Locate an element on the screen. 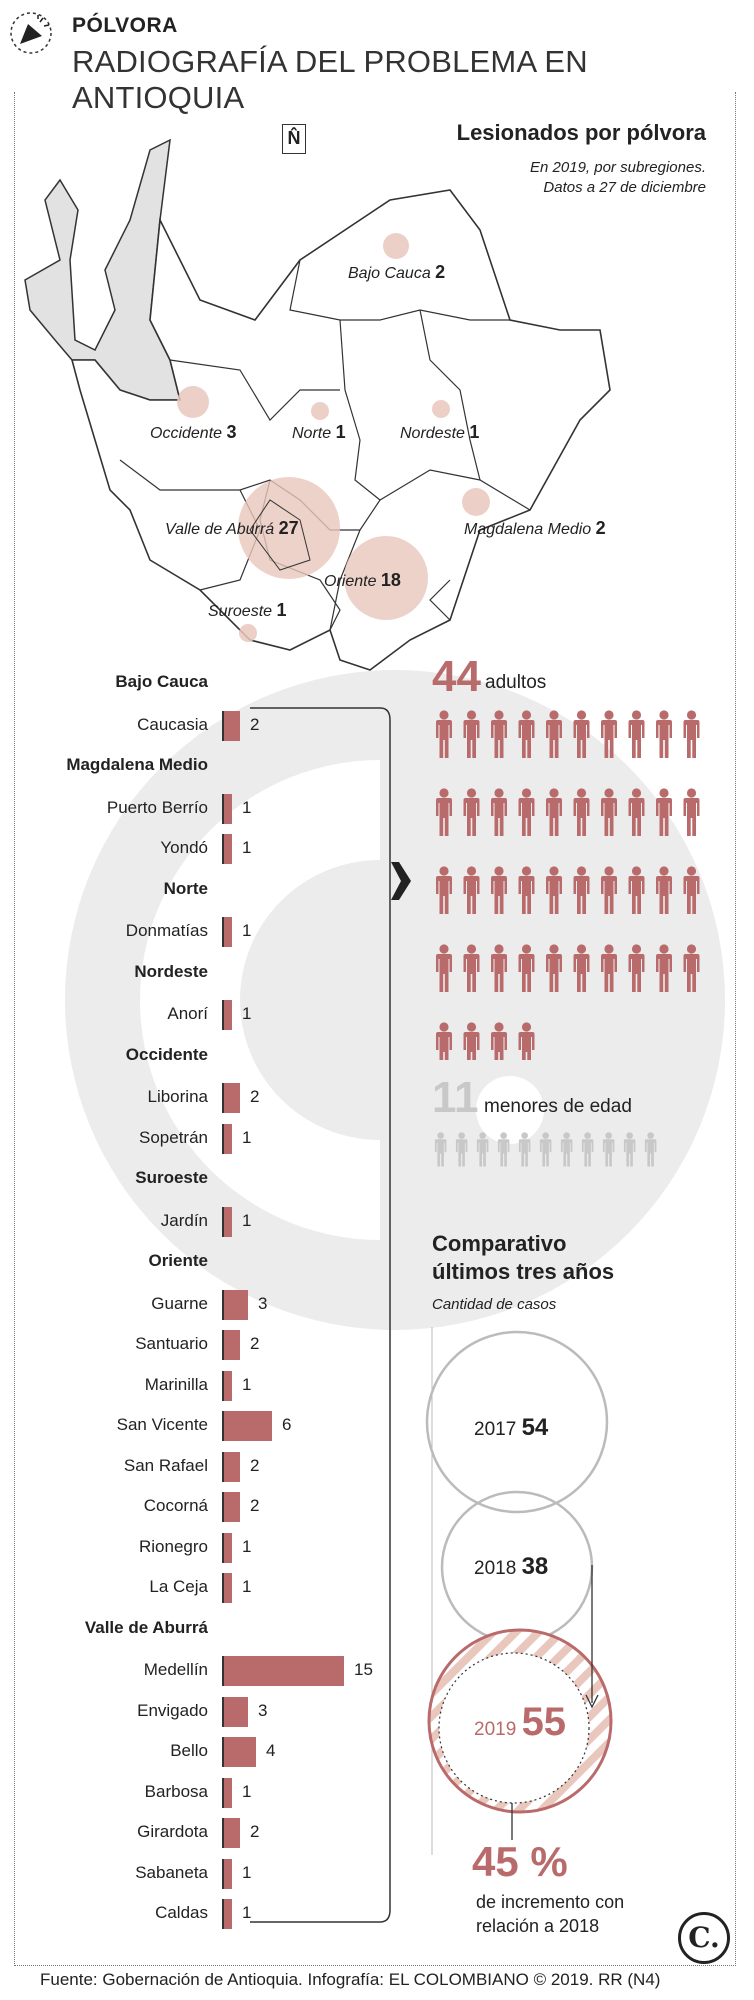 The height and width of the screenshot is (2000, 754). year-2018: 2018 is located at coordinates (495, 1568).